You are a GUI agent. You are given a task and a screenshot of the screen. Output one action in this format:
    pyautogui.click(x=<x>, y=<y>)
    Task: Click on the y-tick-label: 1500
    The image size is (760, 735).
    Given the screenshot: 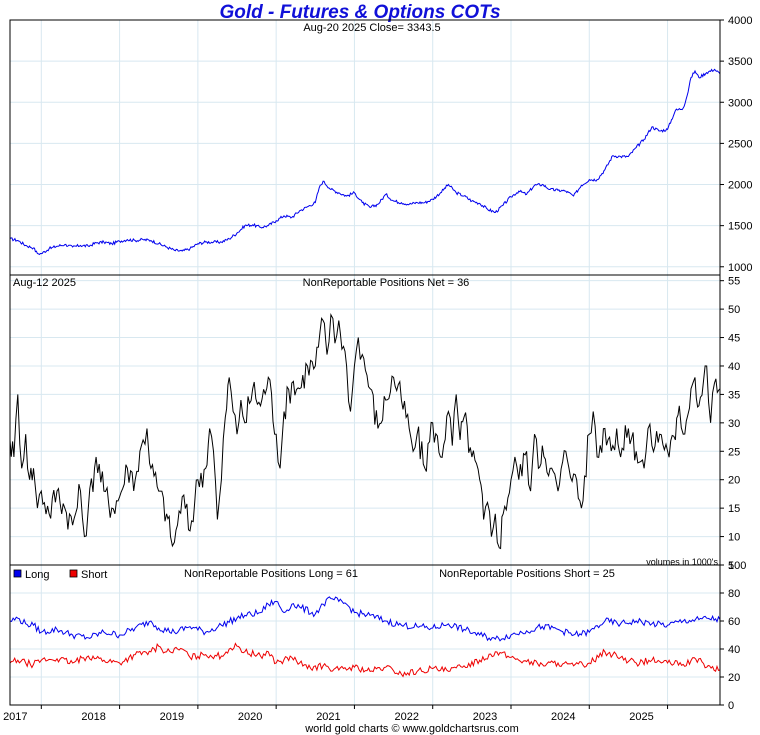 What is the action you would take?
    pyautogui.click(x=740, y=227)
    